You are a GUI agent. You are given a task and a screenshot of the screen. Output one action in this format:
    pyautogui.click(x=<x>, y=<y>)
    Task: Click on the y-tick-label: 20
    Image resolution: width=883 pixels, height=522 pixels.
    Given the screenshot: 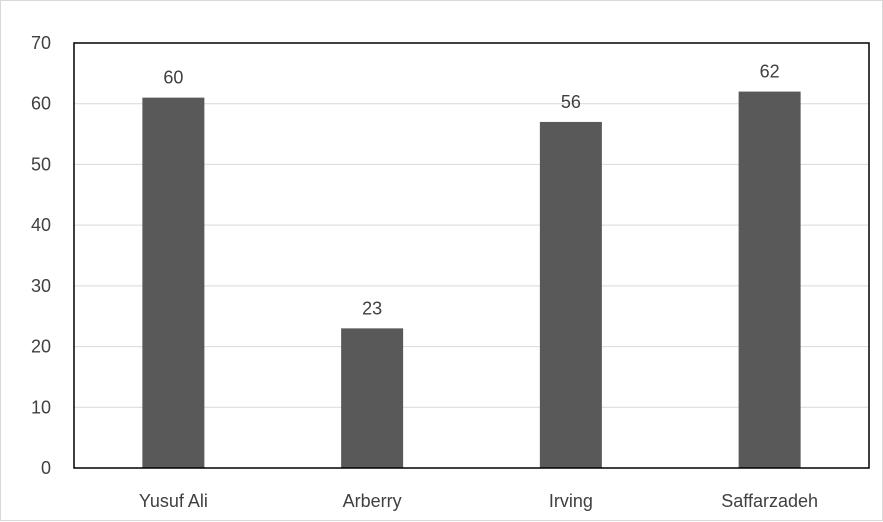 What is the action you would take?
    pyautogui.click(x=41, y=347)
    